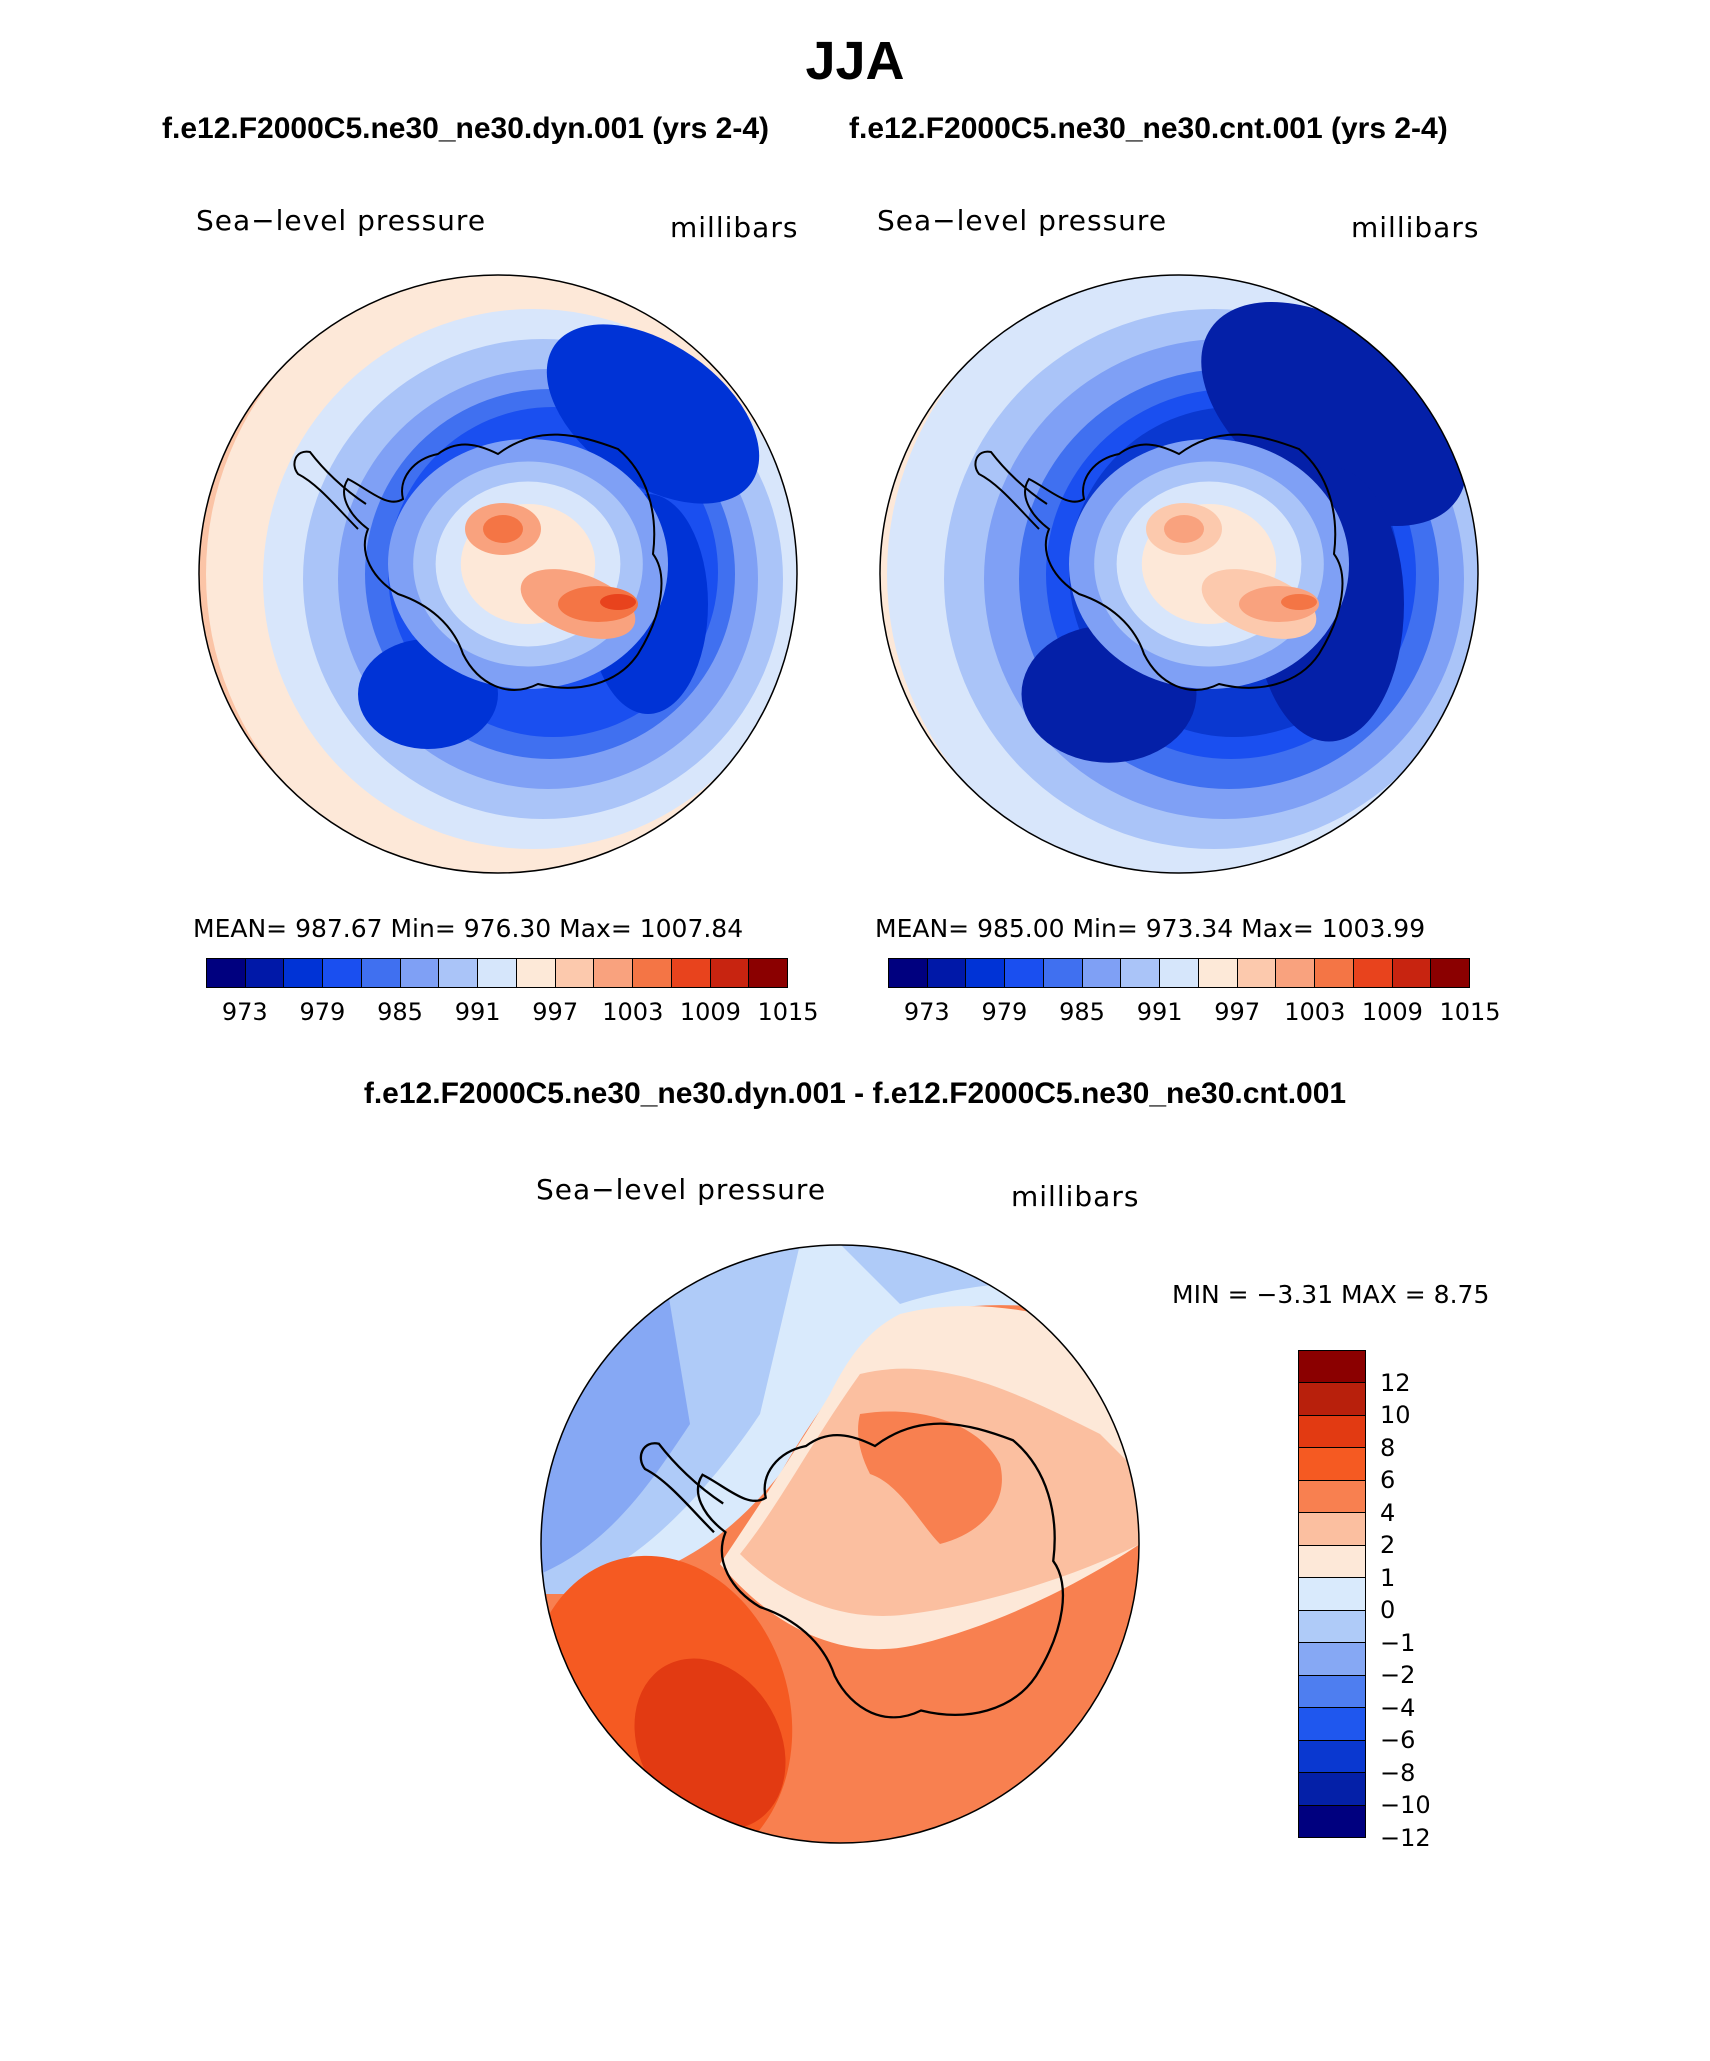  I want to click on colorbar-diff, so click(1332, 1594).